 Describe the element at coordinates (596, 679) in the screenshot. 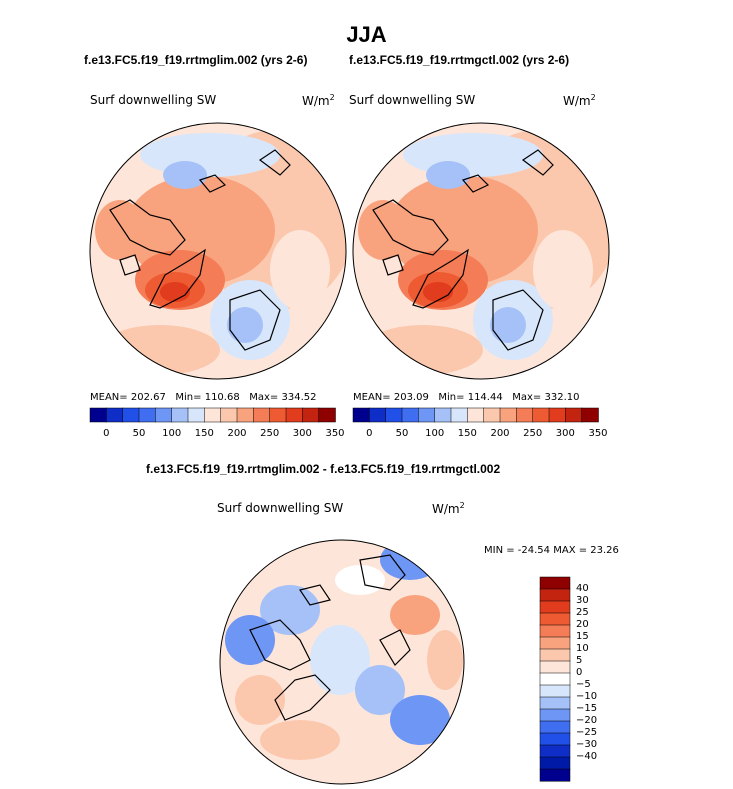

I see `difference-colorbar-ticks: 40 30 25 20 15 10 5 0 −5 −10 −15 −20 −25 −30 −40` at that location.